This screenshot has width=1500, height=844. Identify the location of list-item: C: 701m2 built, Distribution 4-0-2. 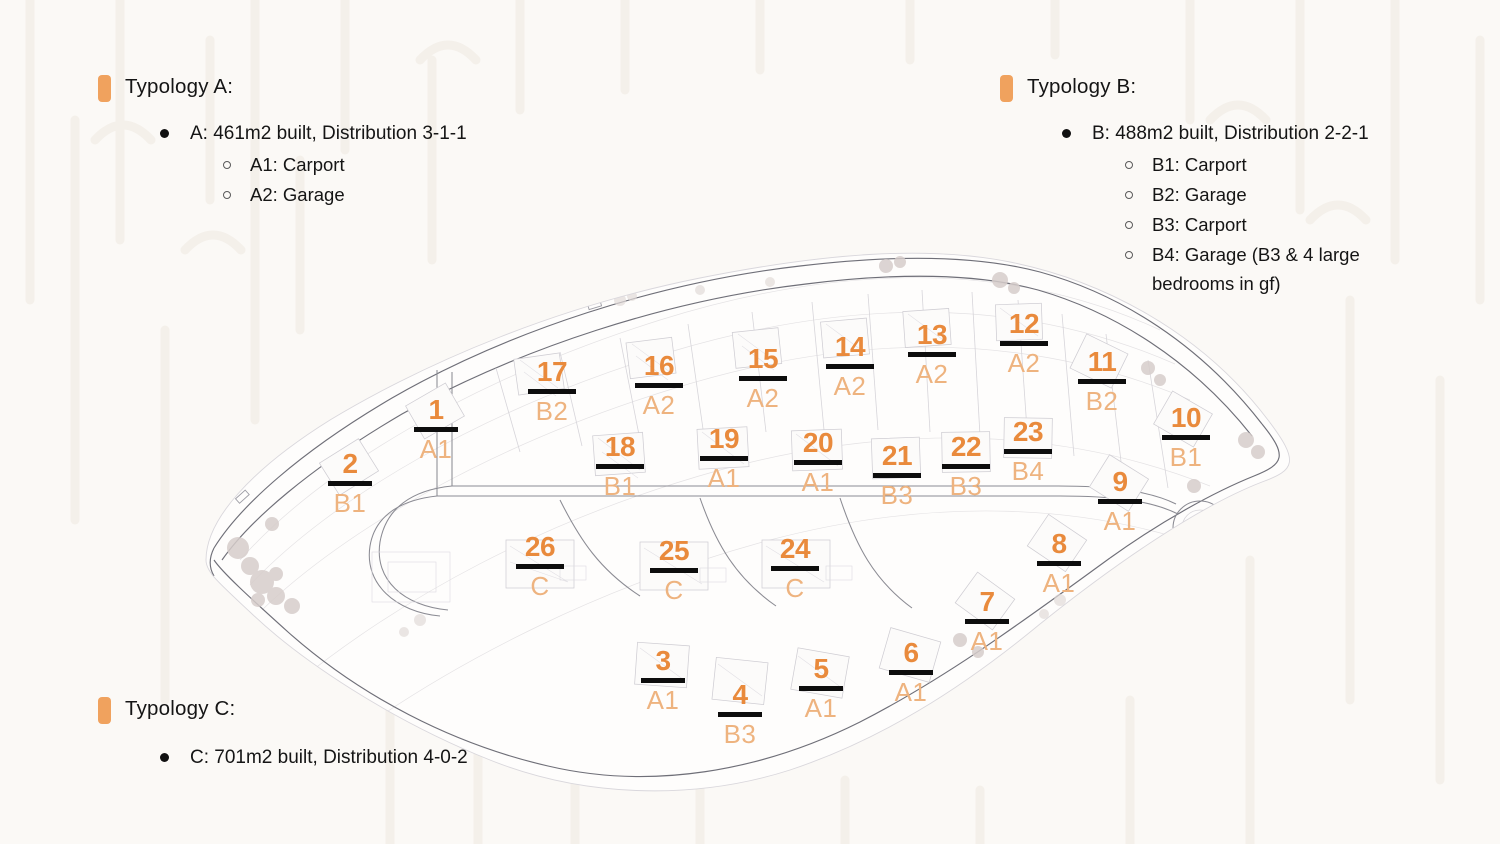
(283, 758).